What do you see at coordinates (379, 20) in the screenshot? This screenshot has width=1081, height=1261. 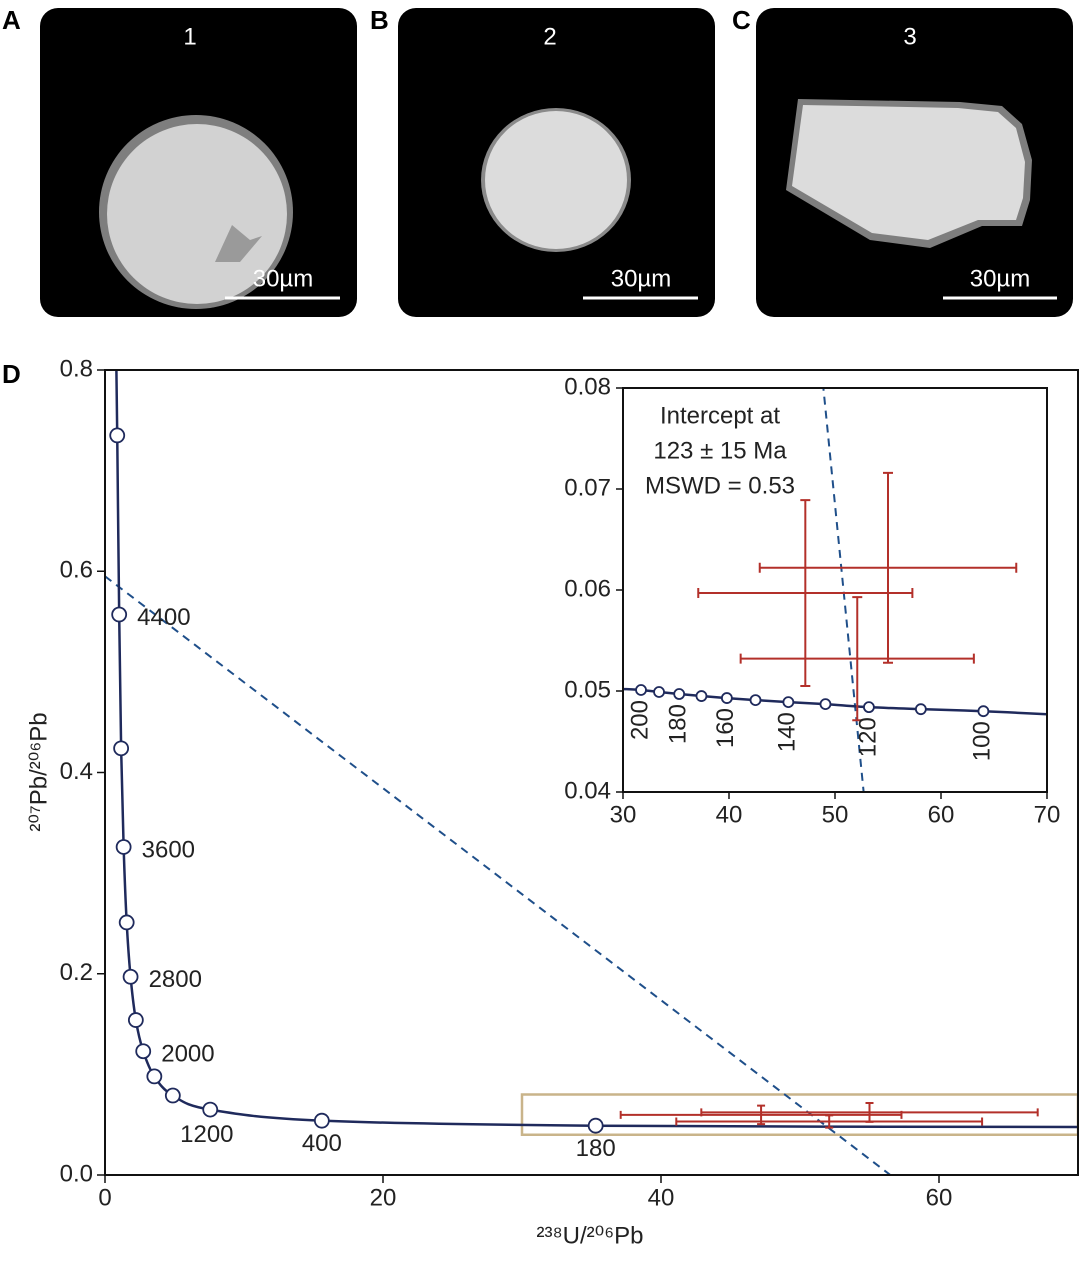 I see `panel-letter: B` at bounding box center [379, 20].